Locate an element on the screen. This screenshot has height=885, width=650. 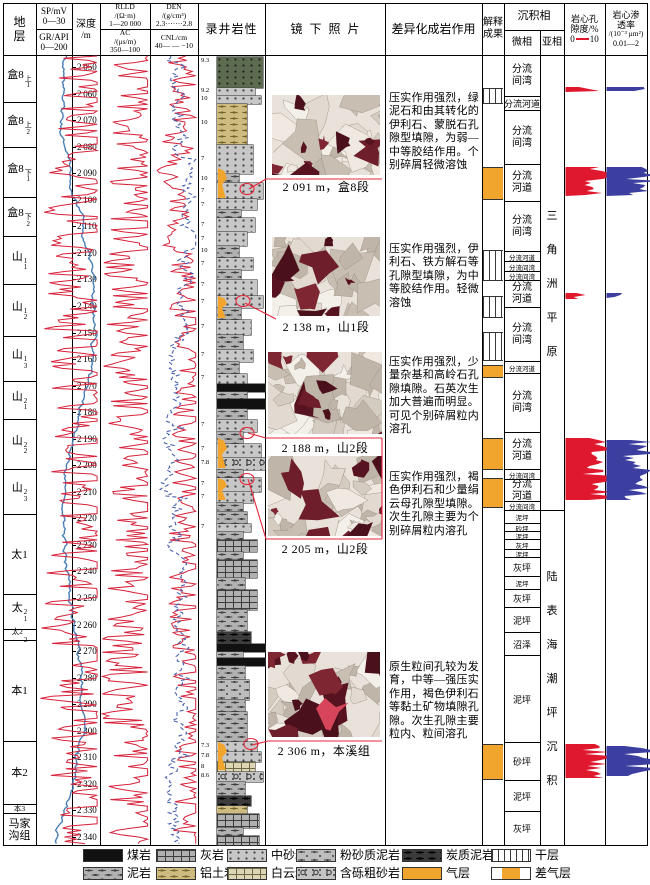
grain-size-number: 9.2 is located at coordinates (205, 90).